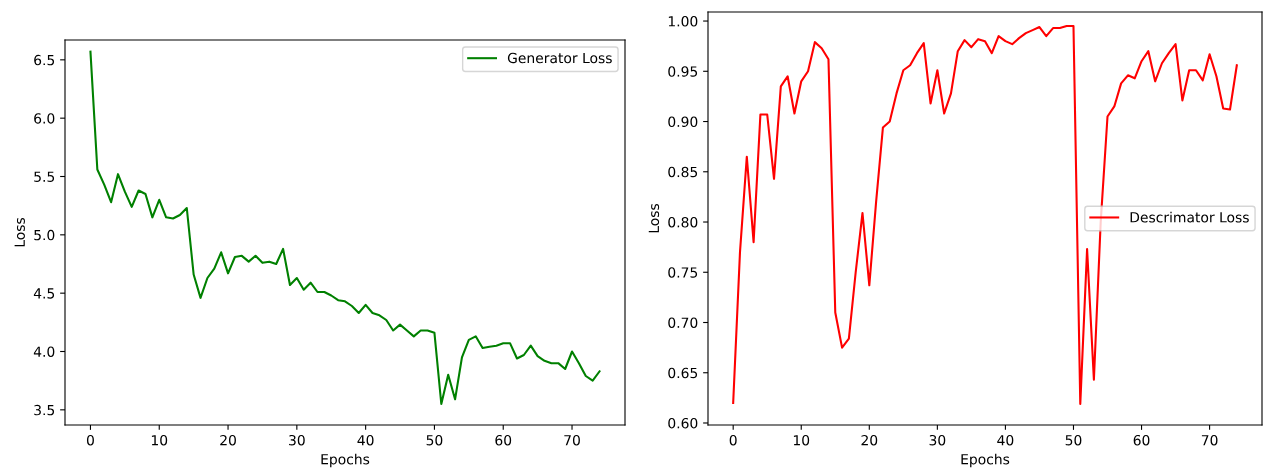 Image resolution: width=1268 pixels, height=475 pixels. Describe the element at coordinates (44, 293) in the screenshot. I see `y-tick-label: 4.5` at that location.